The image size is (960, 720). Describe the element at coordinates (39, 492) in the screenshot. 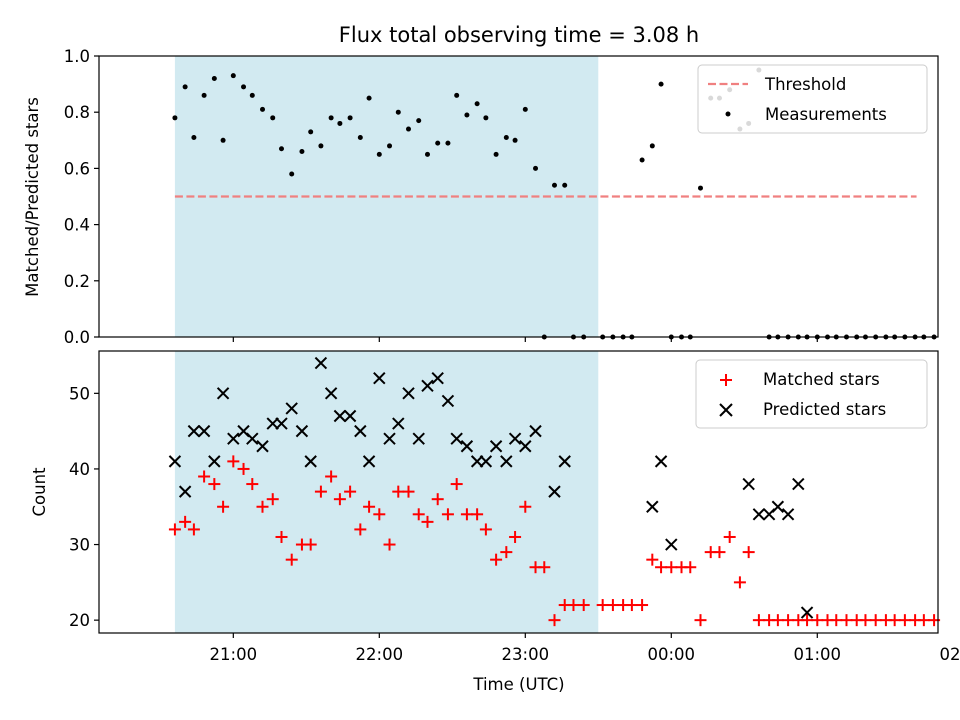

I see `count-y-axis-label: Count` at that location.